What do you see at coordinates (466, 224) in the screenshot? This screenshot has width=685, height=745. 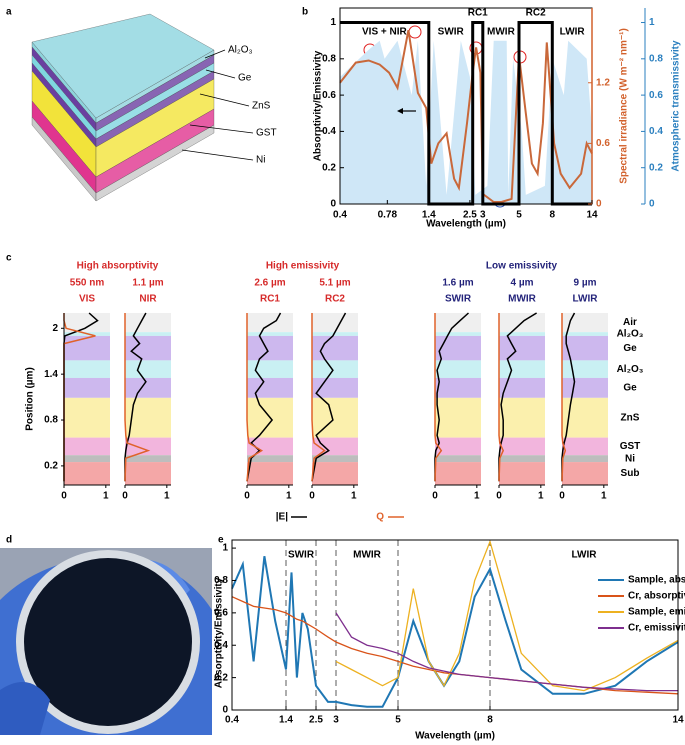 I see `x-axis-label: Wavelength (µm)` at bounding box center [466, 224].